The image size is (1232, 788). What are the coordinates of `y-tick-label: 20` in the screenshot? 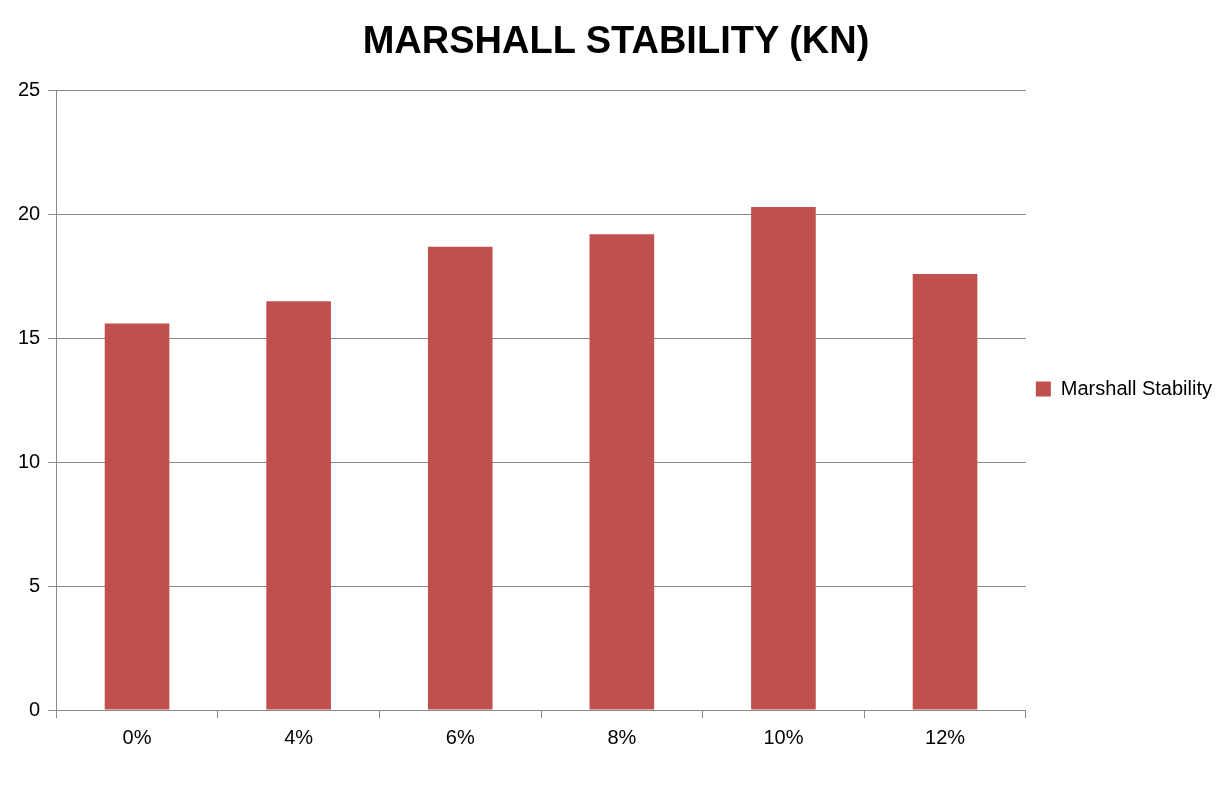 It's located at (29, 213).